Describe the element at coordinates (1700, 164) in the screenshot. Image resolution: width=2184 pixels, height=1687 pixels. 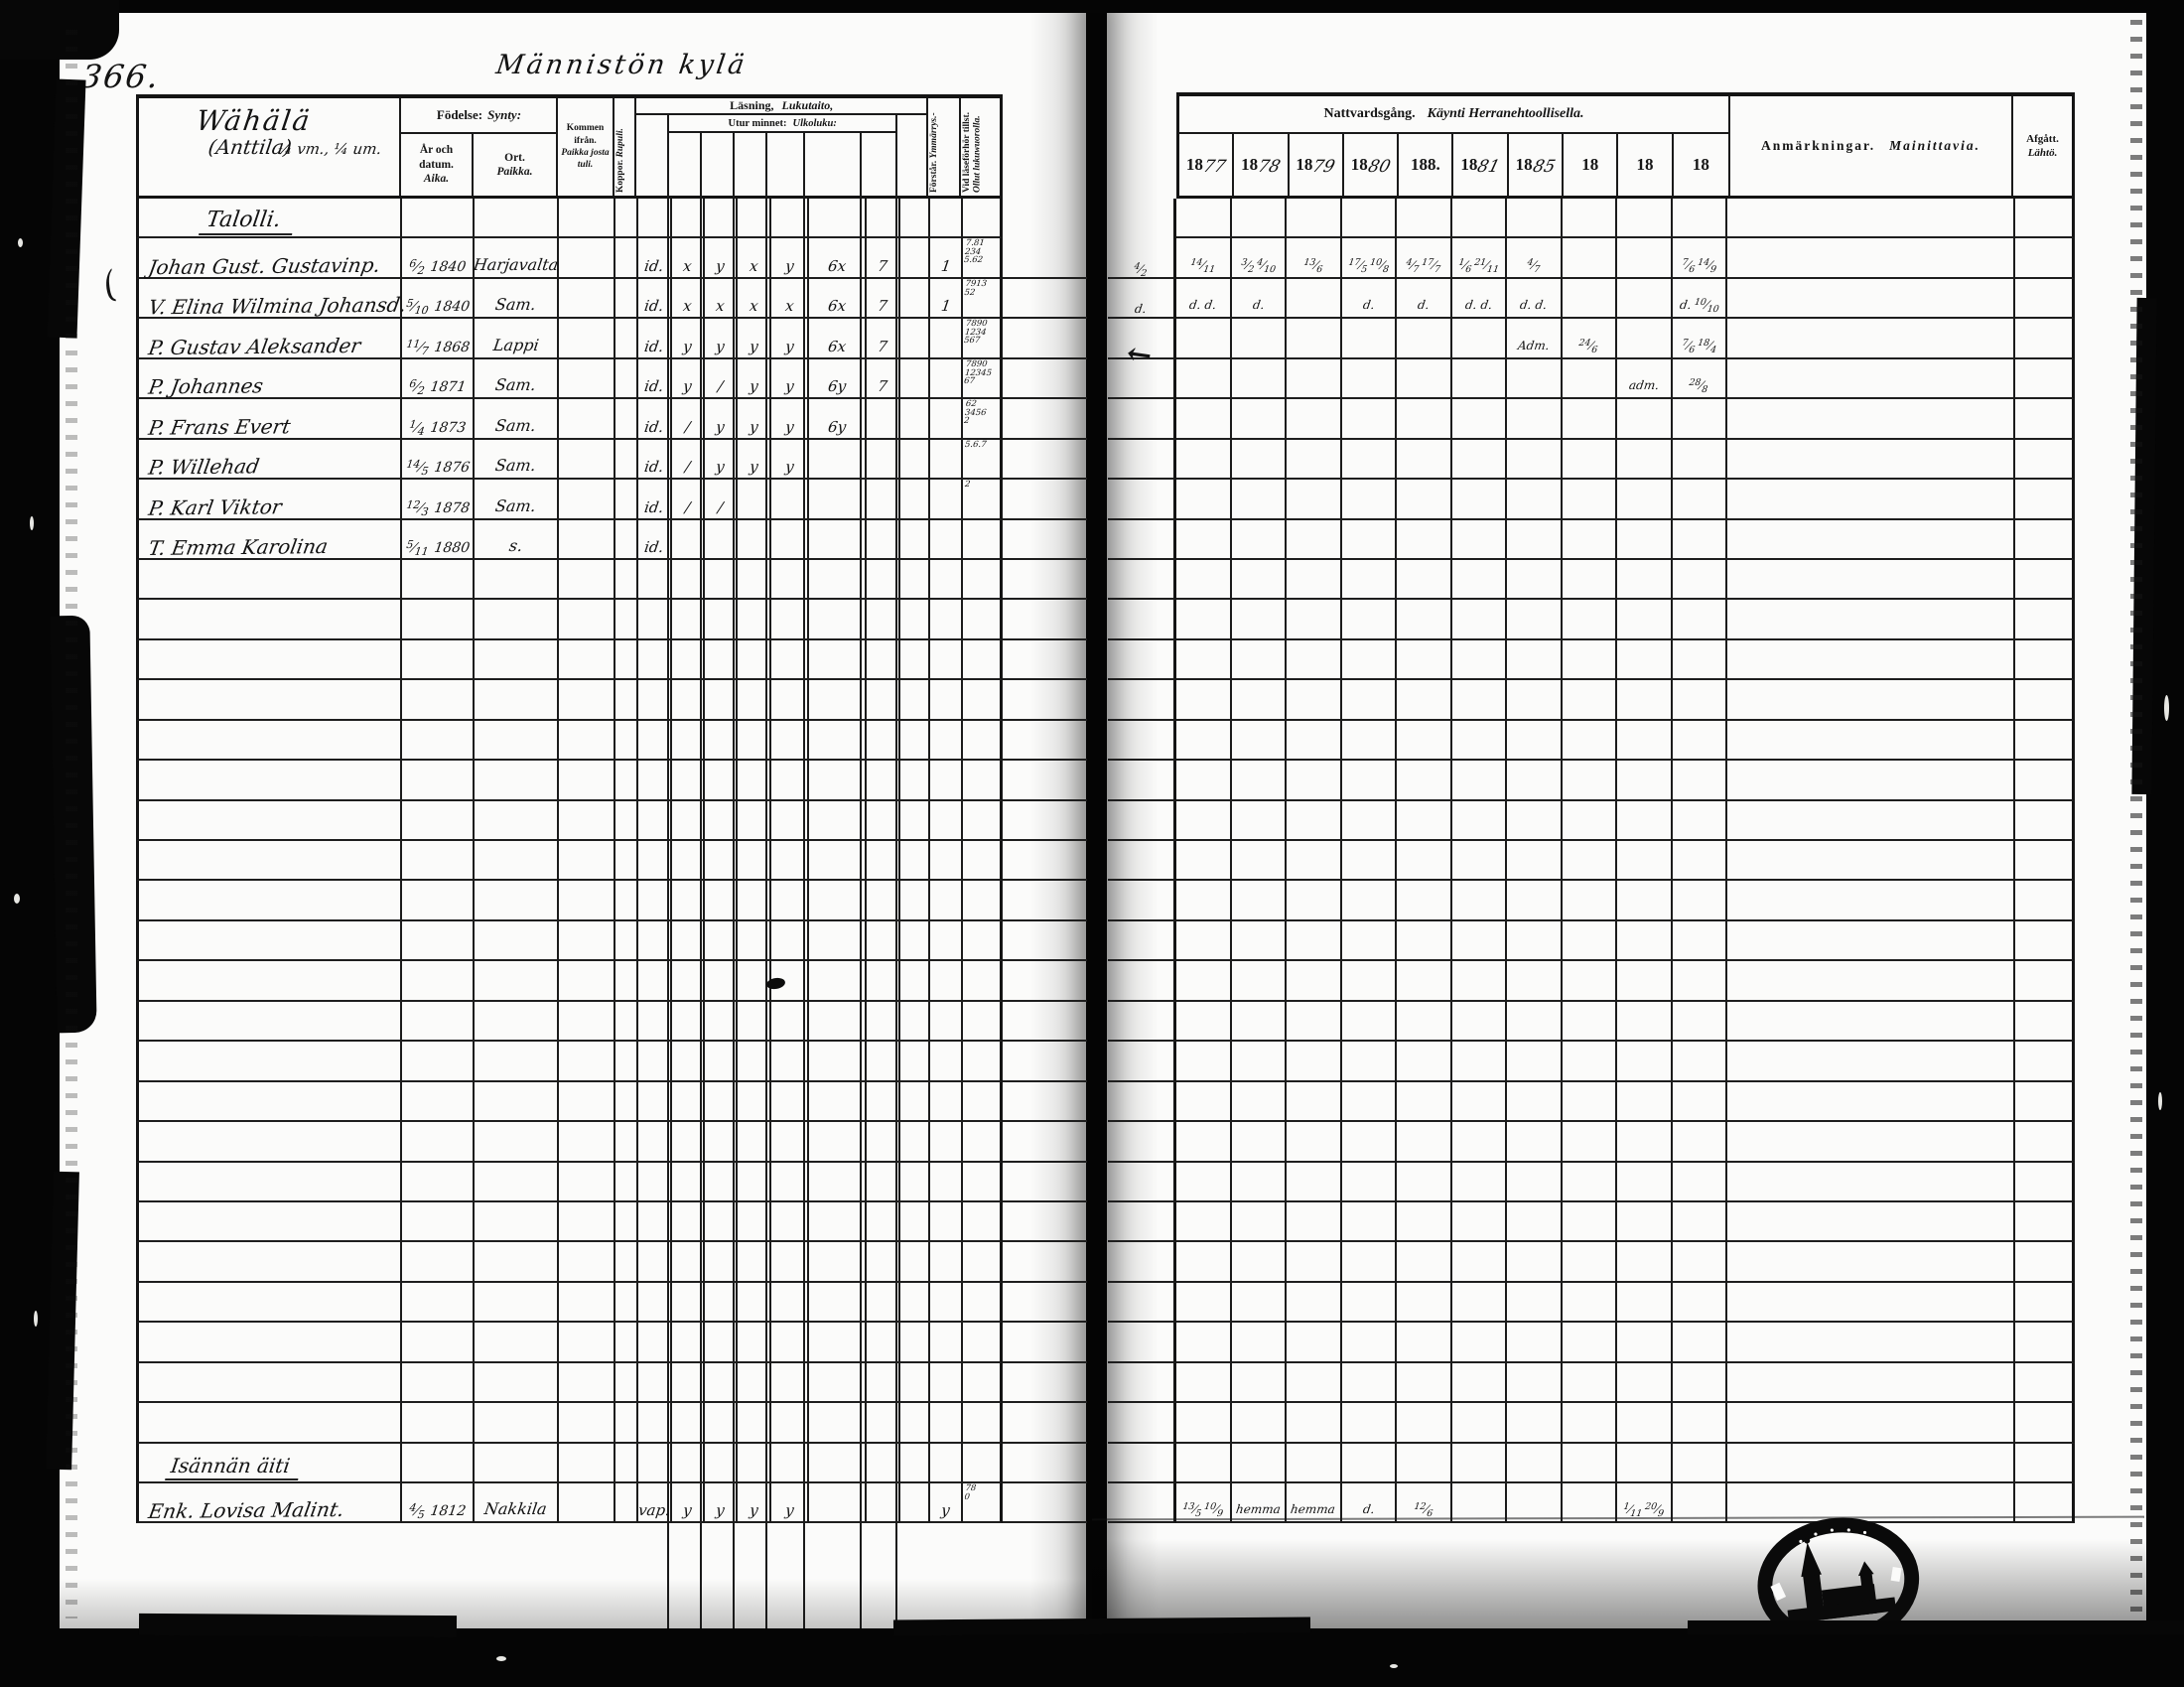
I see `year-column-10: 18` at that location.